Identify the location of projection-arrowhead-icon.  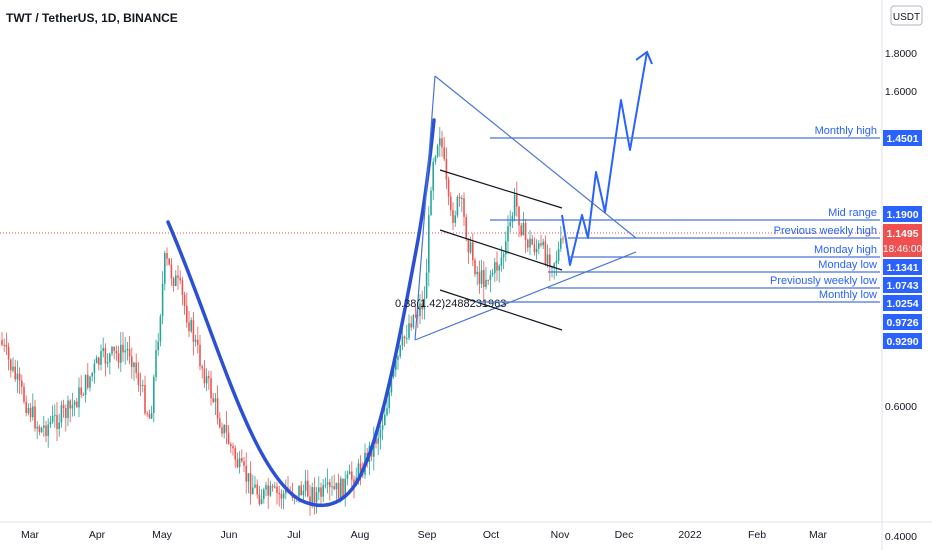
(644, 57).